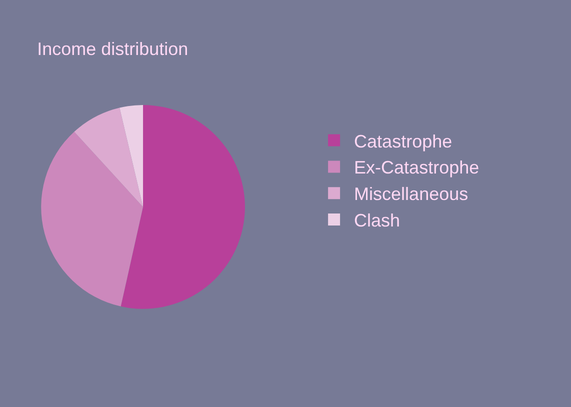 The image size is (571, 407). Describe the element at coordinates (377, 220) in the screenshot. I see `legend-label: Clash` at that location.